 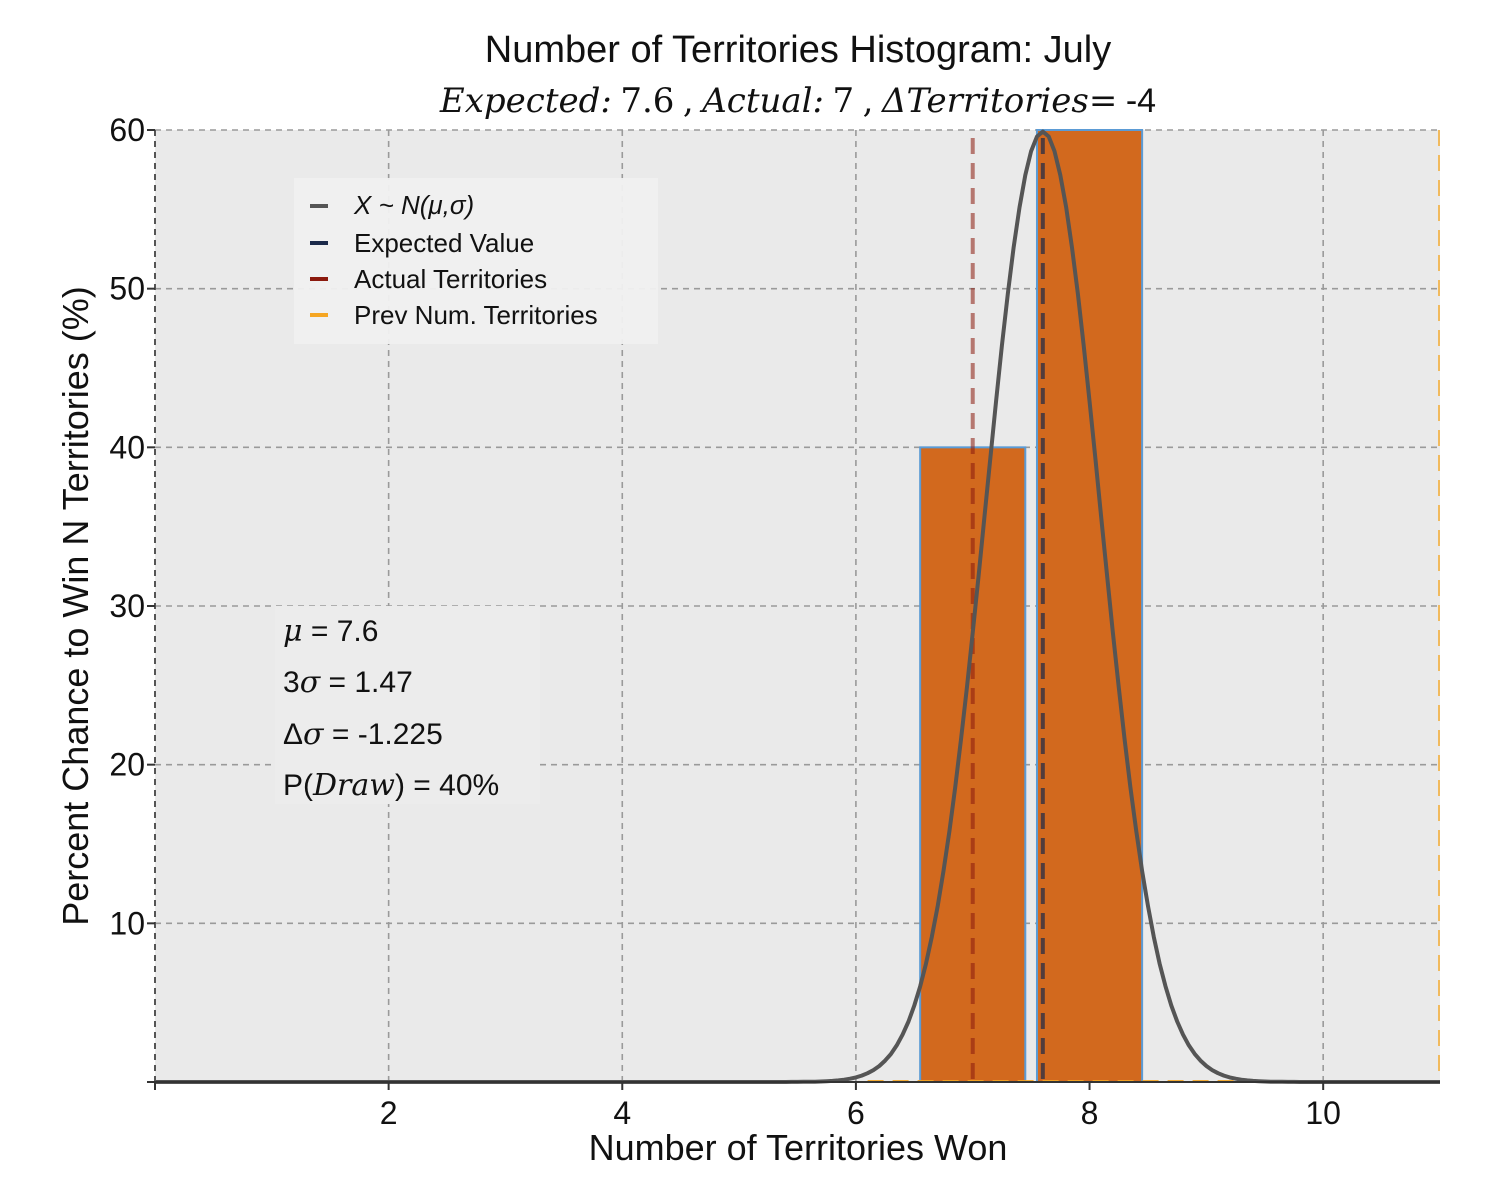 What do you see at coordinates (525, 101) in the screenshot?
I see `subtitle-expected-label: Expected:` at bounding box center [525, 101].